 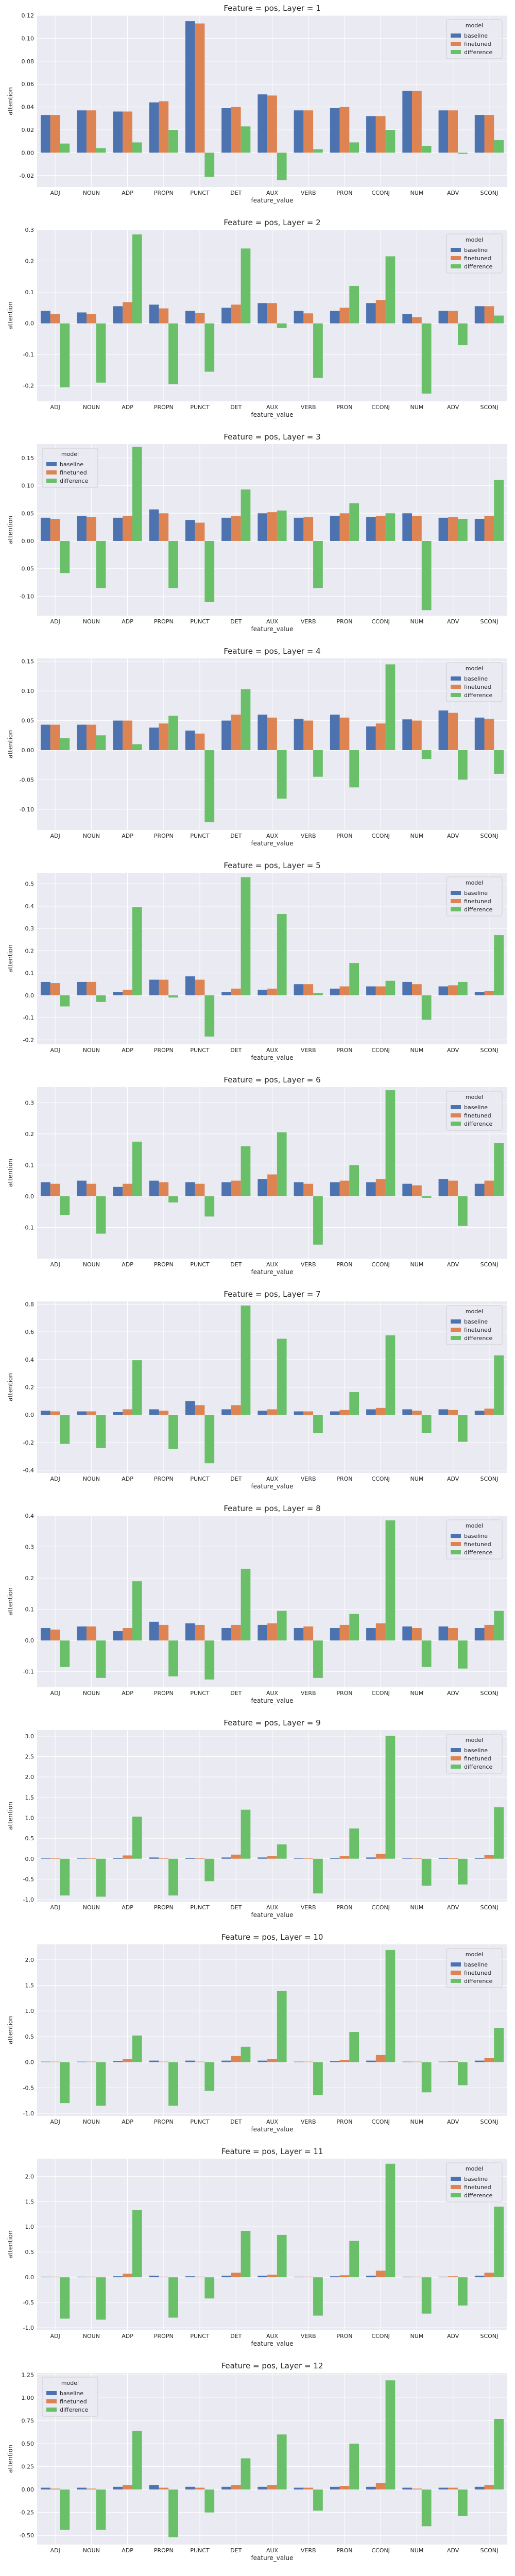 I want to click on legend-entry-difference: difference, so click(x=478, y=1124).